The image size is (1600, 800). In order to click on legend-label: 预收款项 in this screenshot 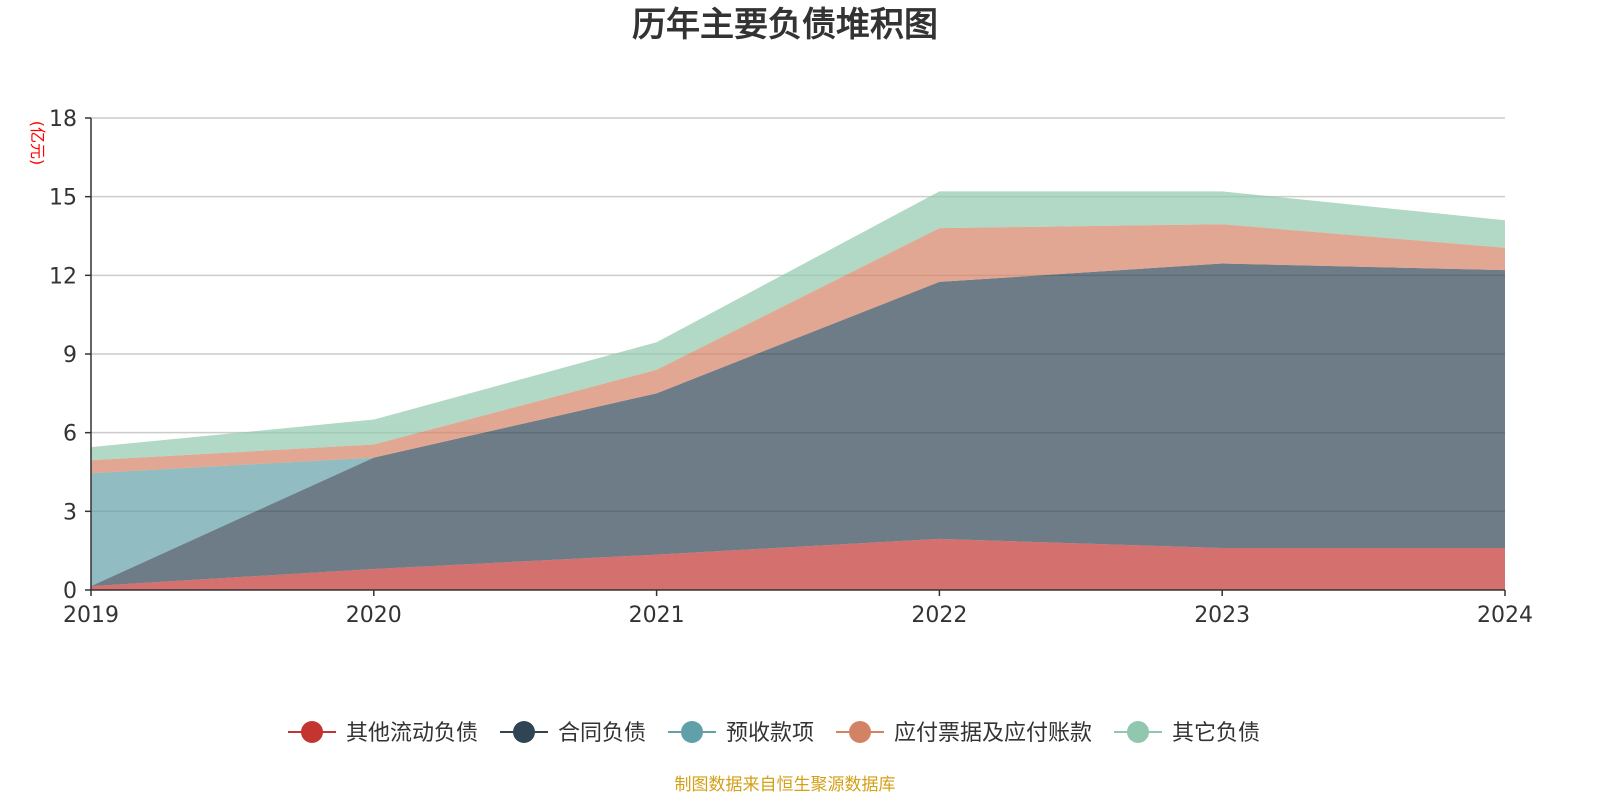, I will do `click(770, 733)`.